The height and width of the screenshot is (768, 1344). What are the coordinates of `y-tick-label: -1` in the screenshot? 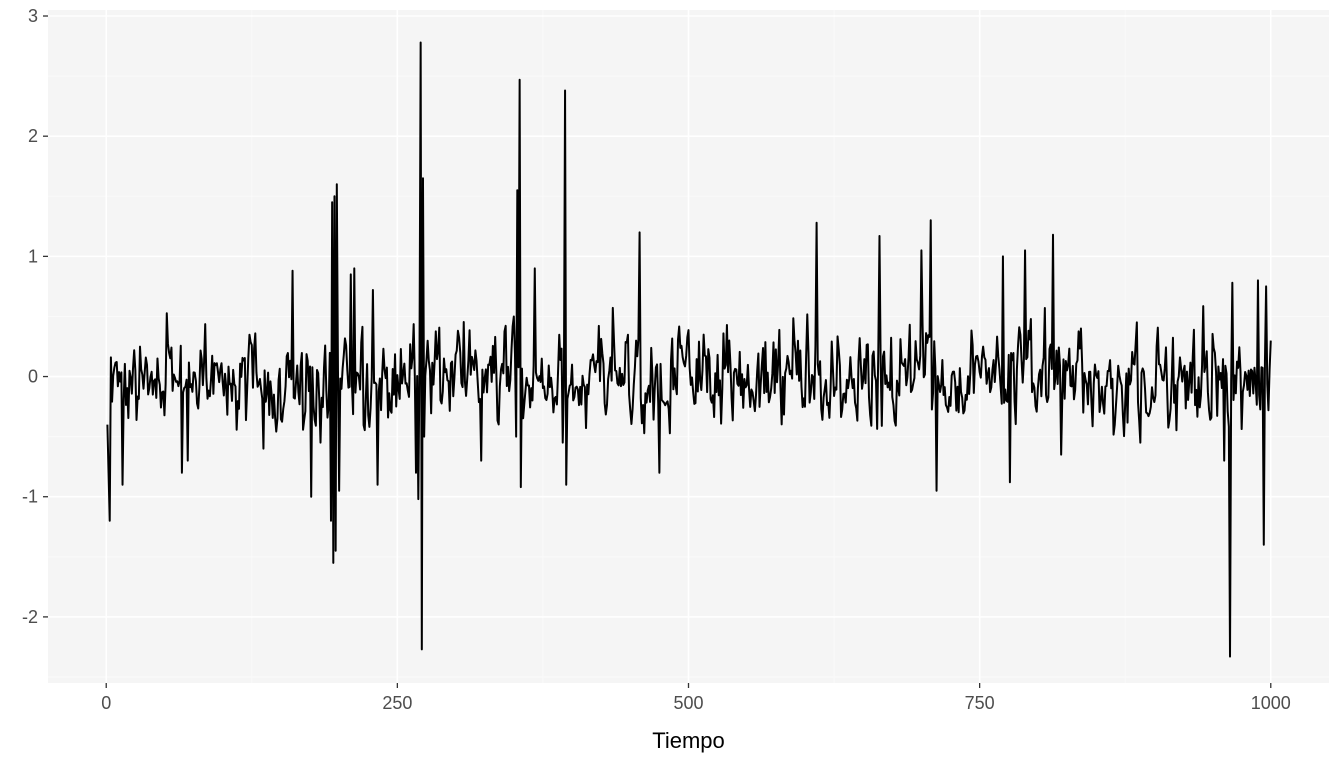 It's located at (30, 497).